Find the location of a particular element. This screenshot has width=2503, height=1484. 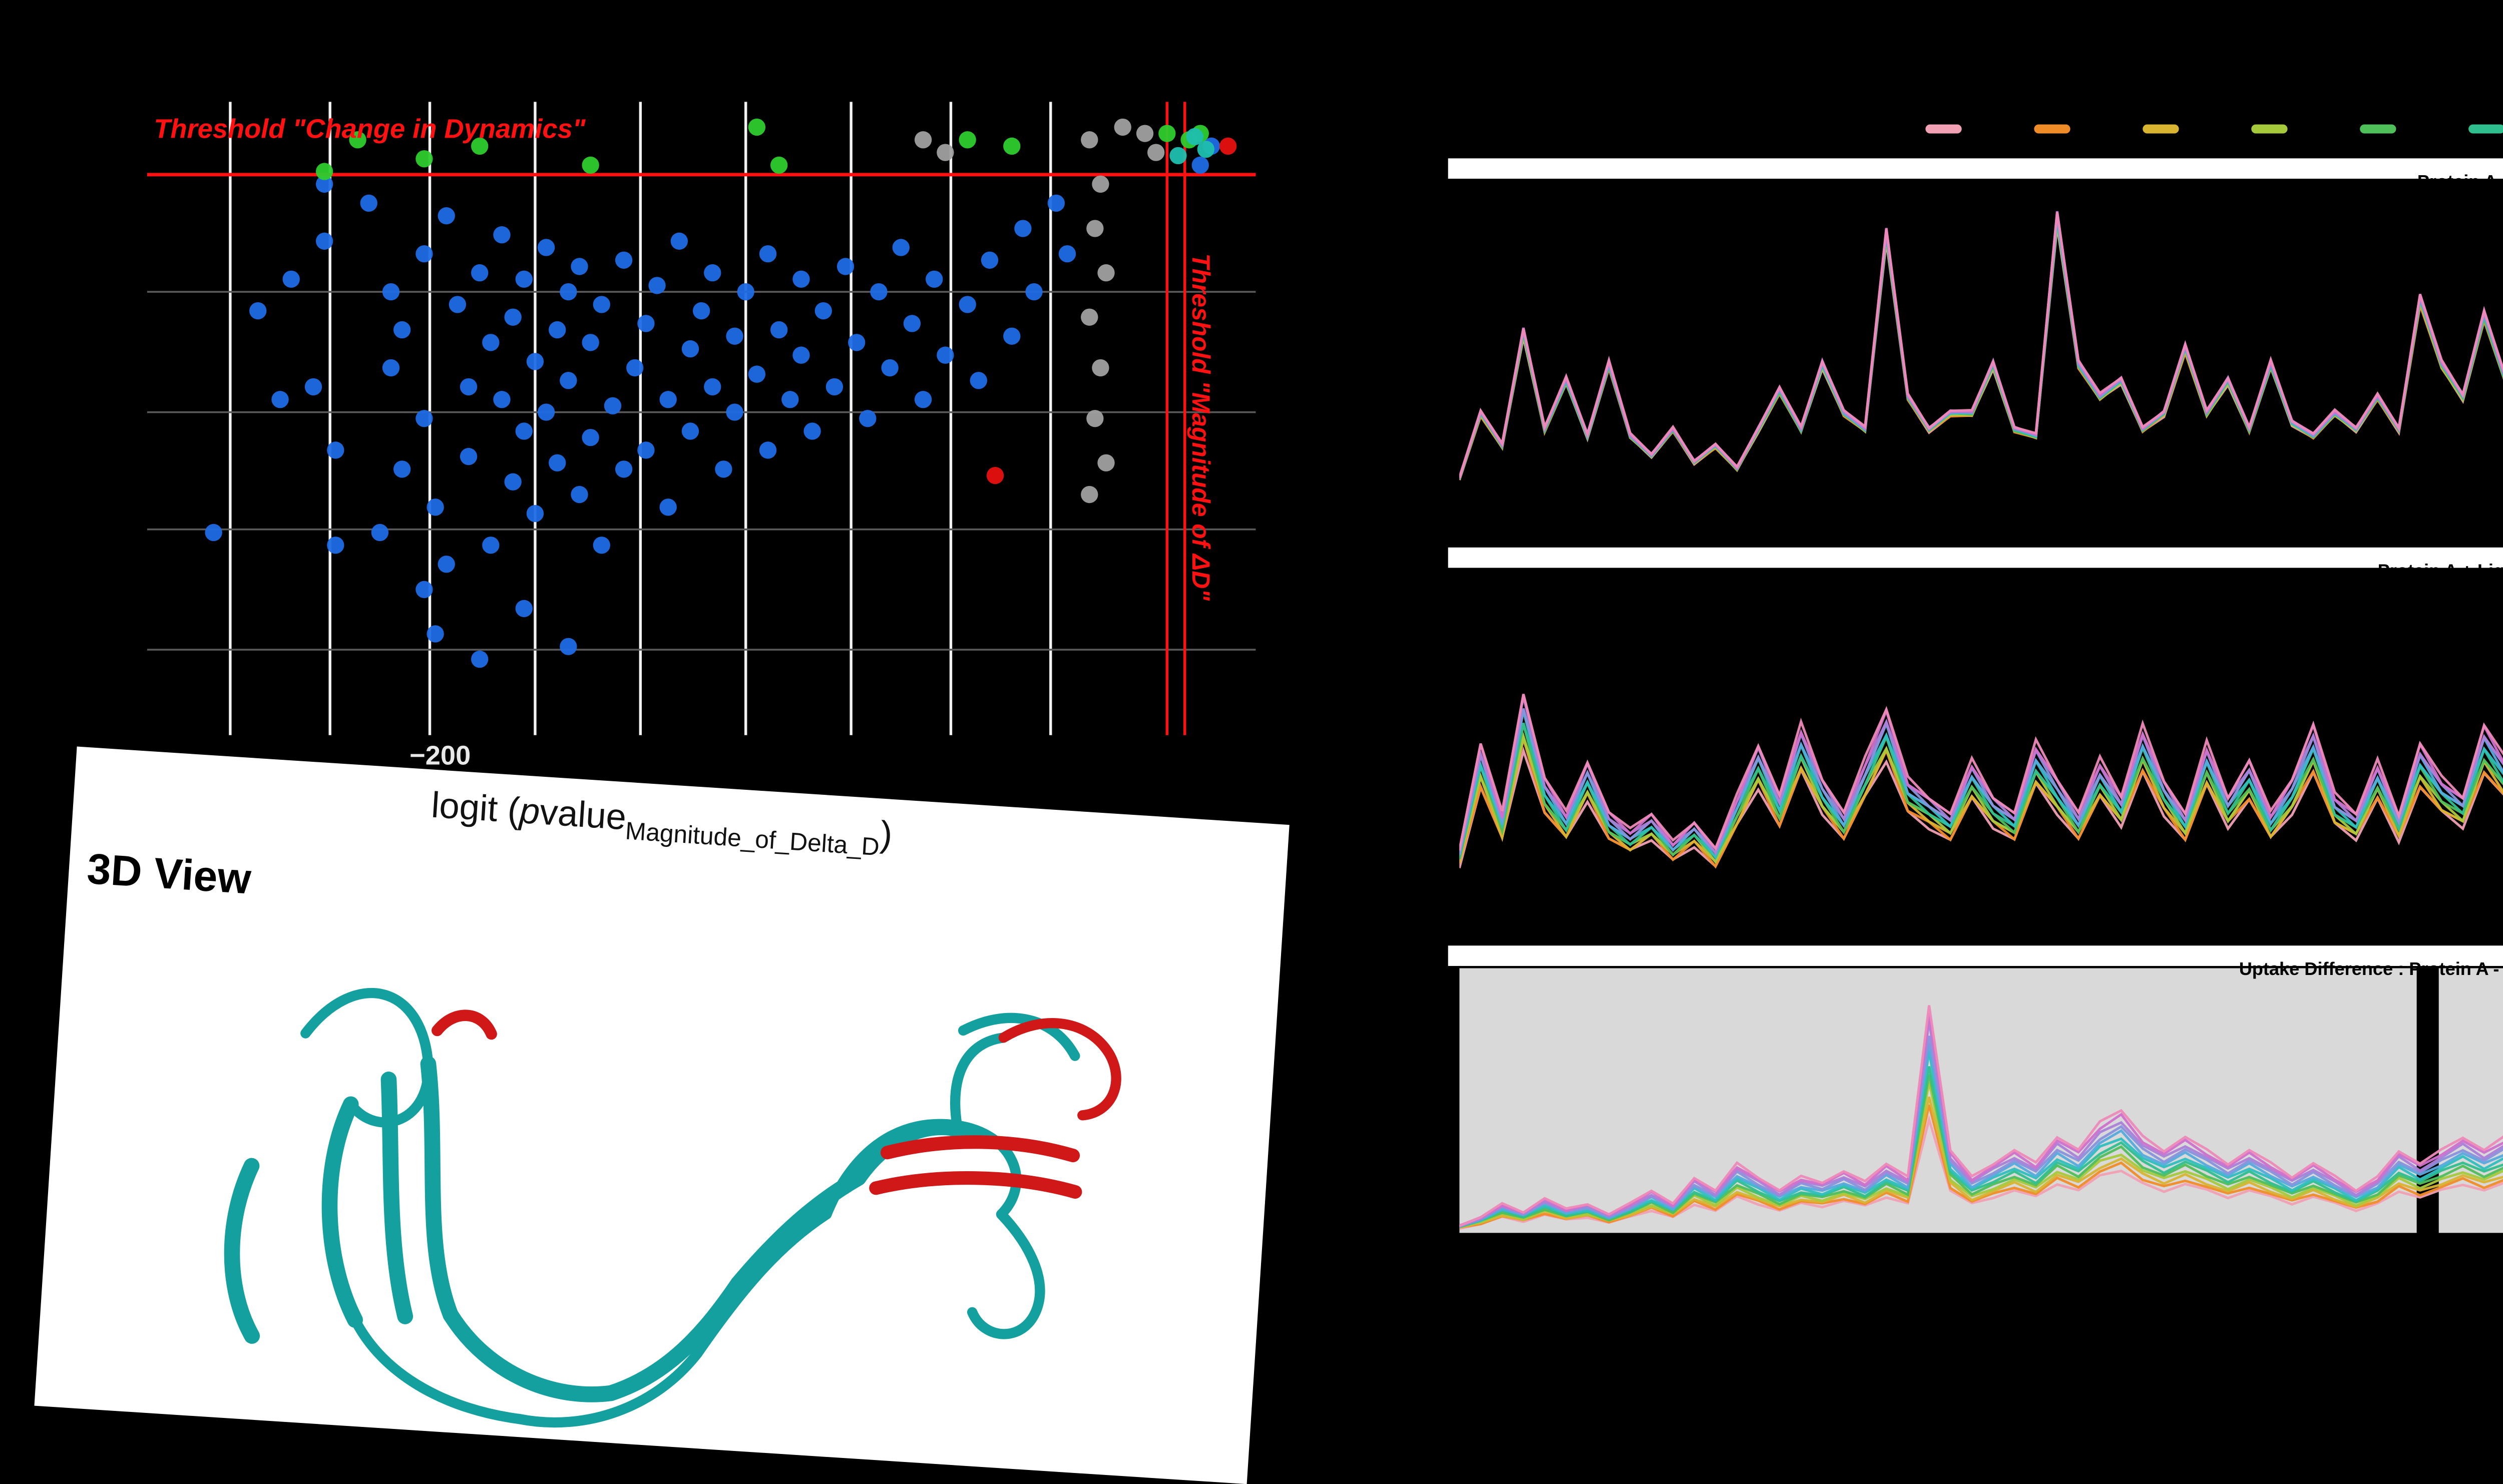

uptake-chart-protein-a is located at coordinates (1981, 359).